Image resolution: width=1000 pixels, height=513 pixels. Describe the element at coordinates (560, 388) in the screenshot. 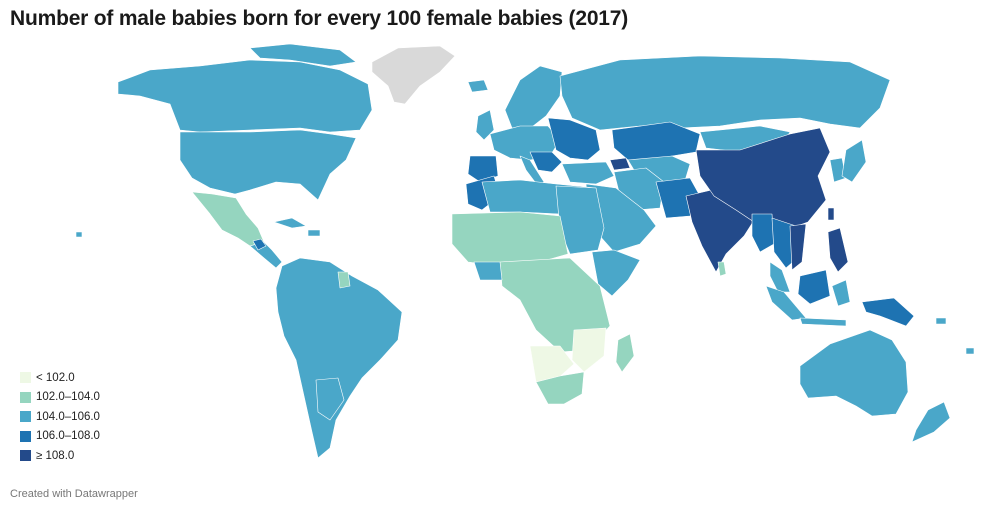

I see `region-south-africa` at that location.